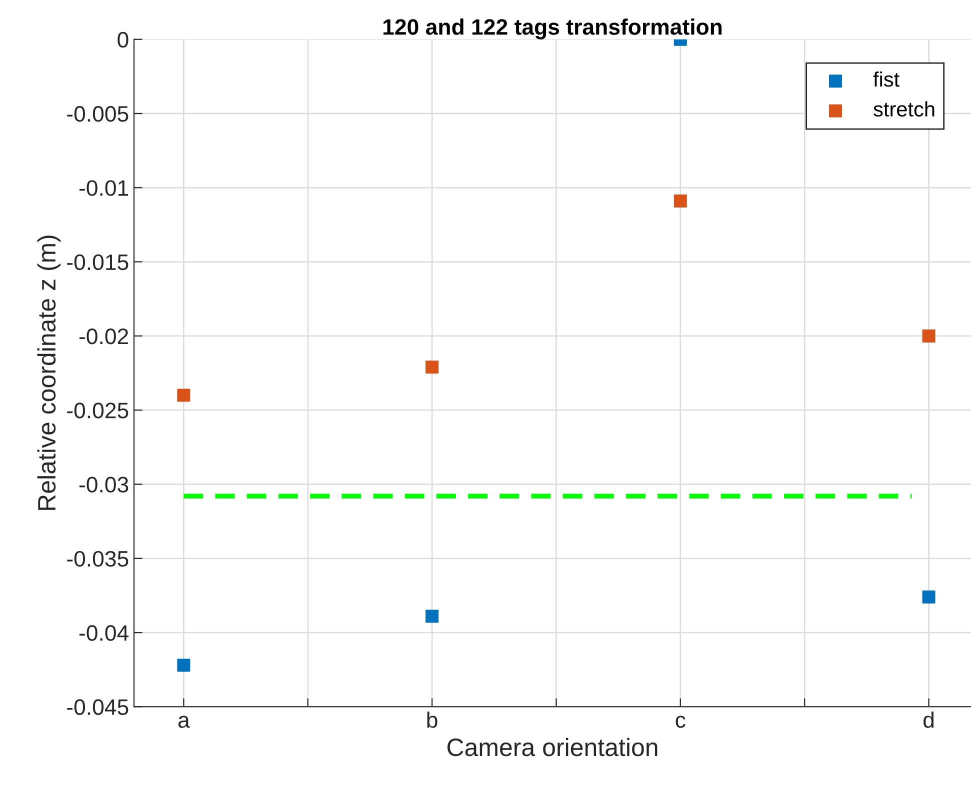 This screenshot has width=971, height=787. Describe the element at coordinates (886, 79) in the screenshot. I see `legend-label: fist` at that location.